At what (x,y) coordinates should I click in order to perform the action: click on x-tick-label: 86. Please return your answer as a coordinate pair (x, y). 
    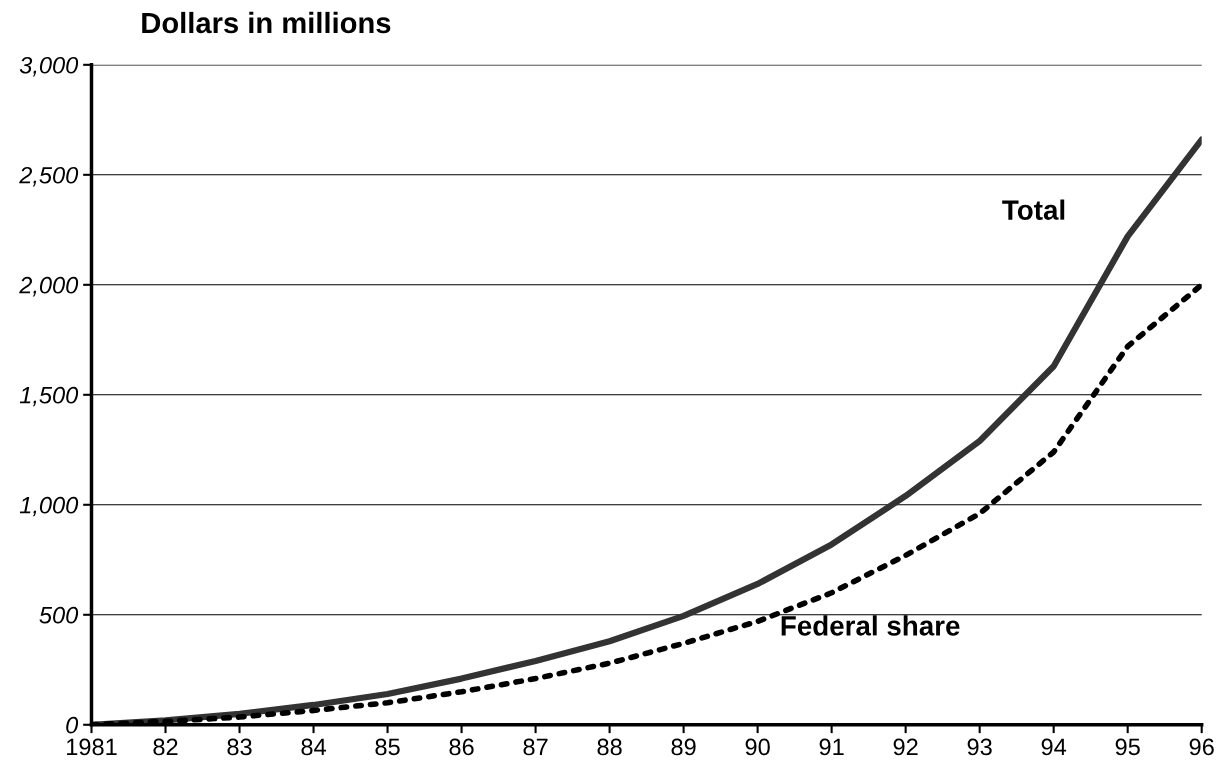
    Looking at the image, I should click on (461, 747).